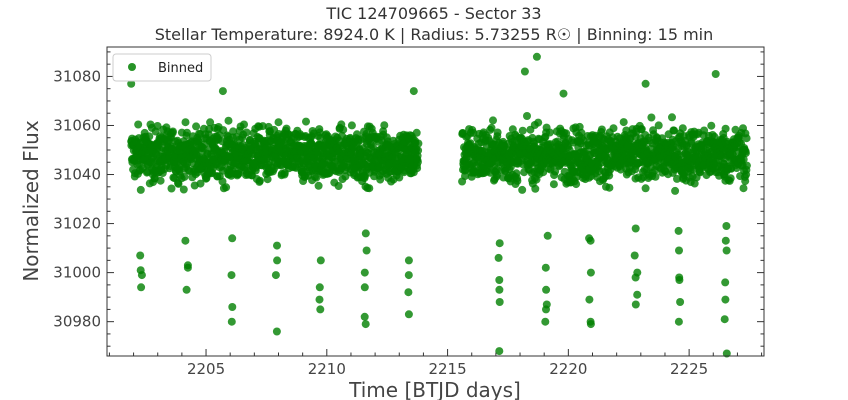  Describe the element at coordinates (433, 13) in the screenshot. I see `chart-title: TIC 124709665 - Sector 33` at that location.